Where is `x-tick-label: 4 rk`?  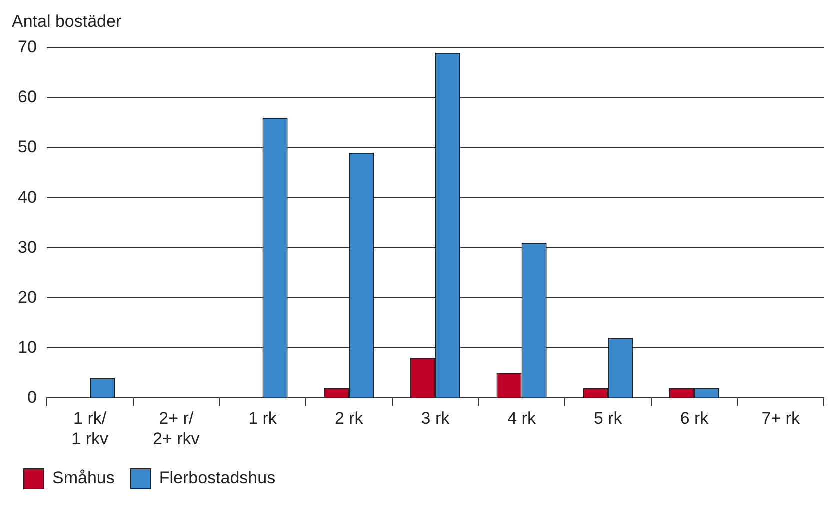 x-tick-label: 4 rk is located at coordinates (522, 418).